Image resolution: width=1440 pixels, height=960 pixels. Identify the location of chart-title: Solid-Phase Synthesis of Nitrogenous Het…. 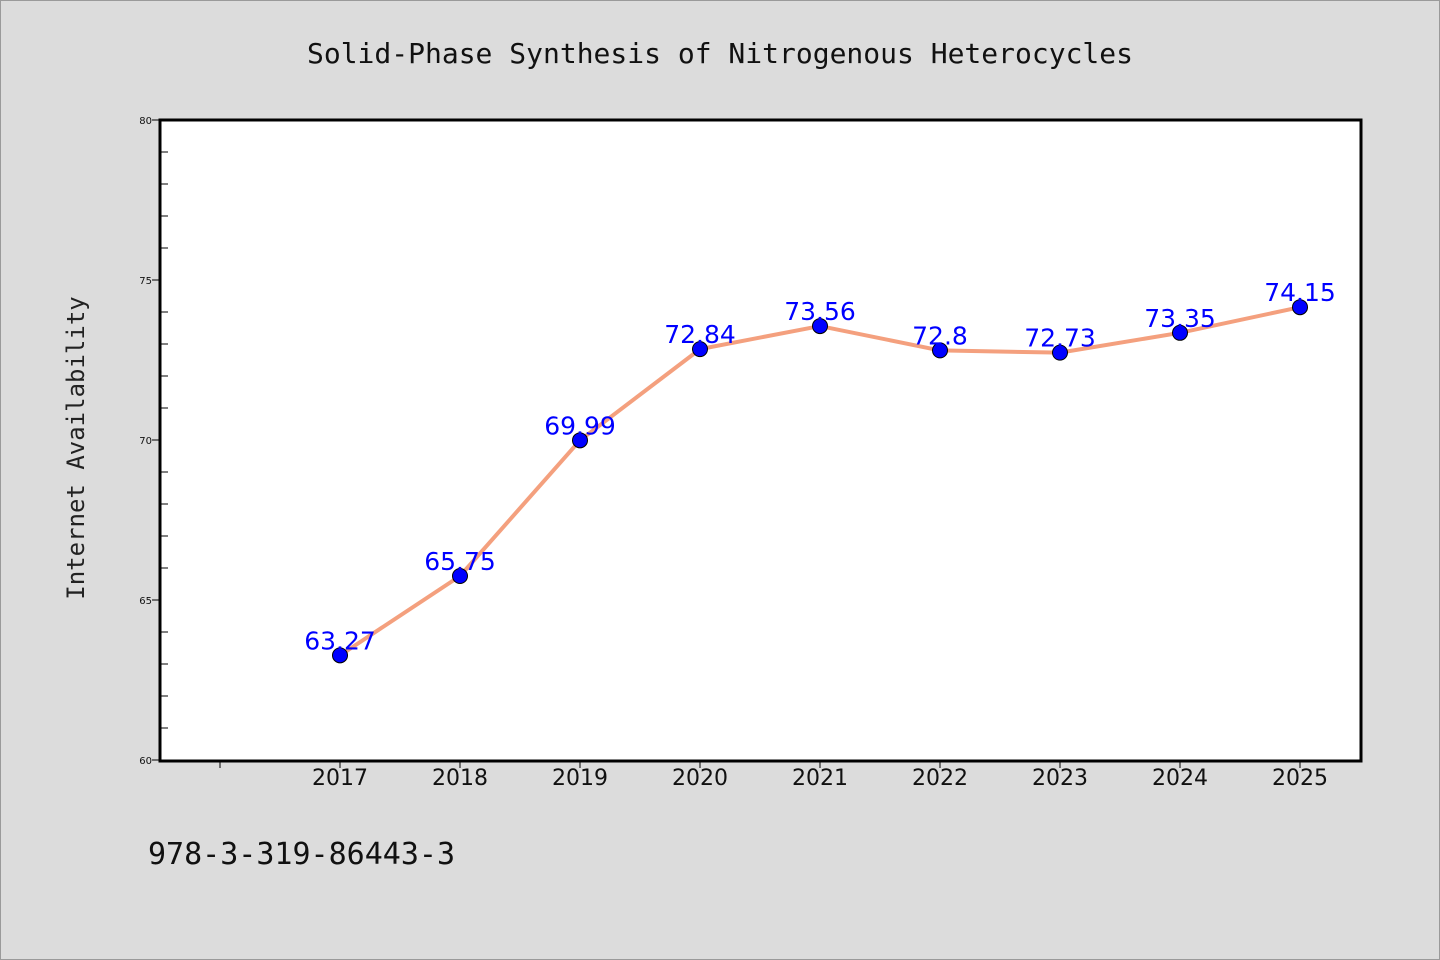
(720, 53).